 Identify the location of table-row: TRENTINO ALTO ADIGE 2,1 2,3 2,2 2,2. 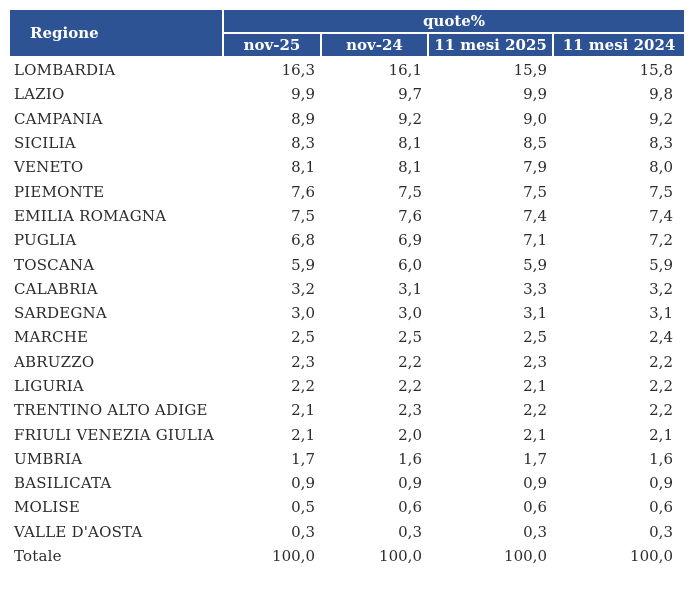
(347, 410).